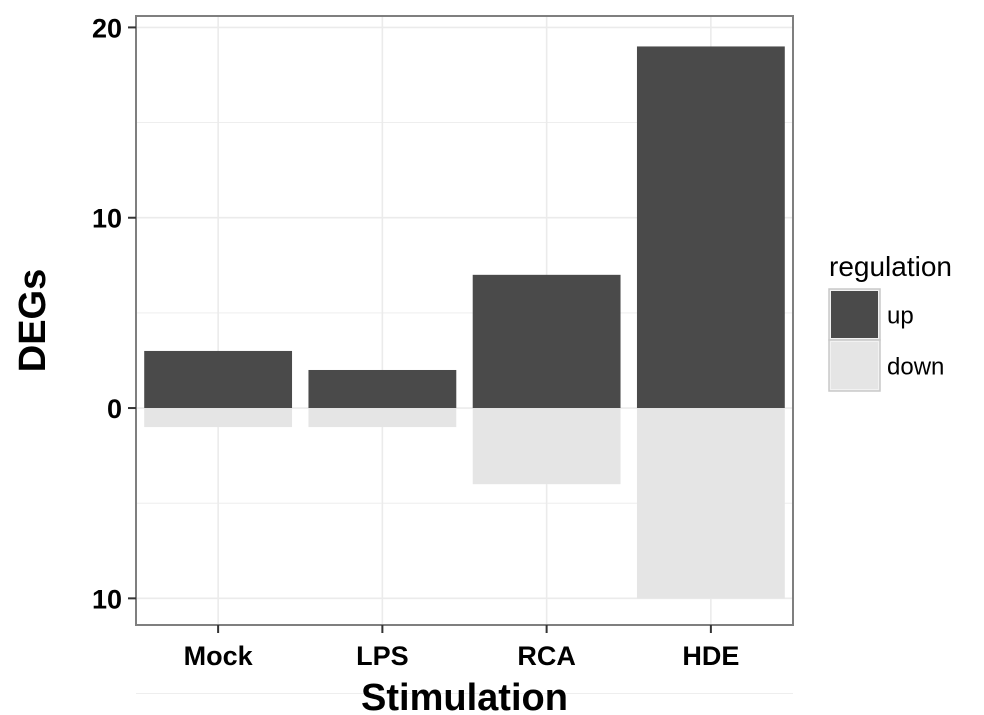 This screenshot has height=715, width=984. I want to click on bar-up-lps, so click(382, 389).